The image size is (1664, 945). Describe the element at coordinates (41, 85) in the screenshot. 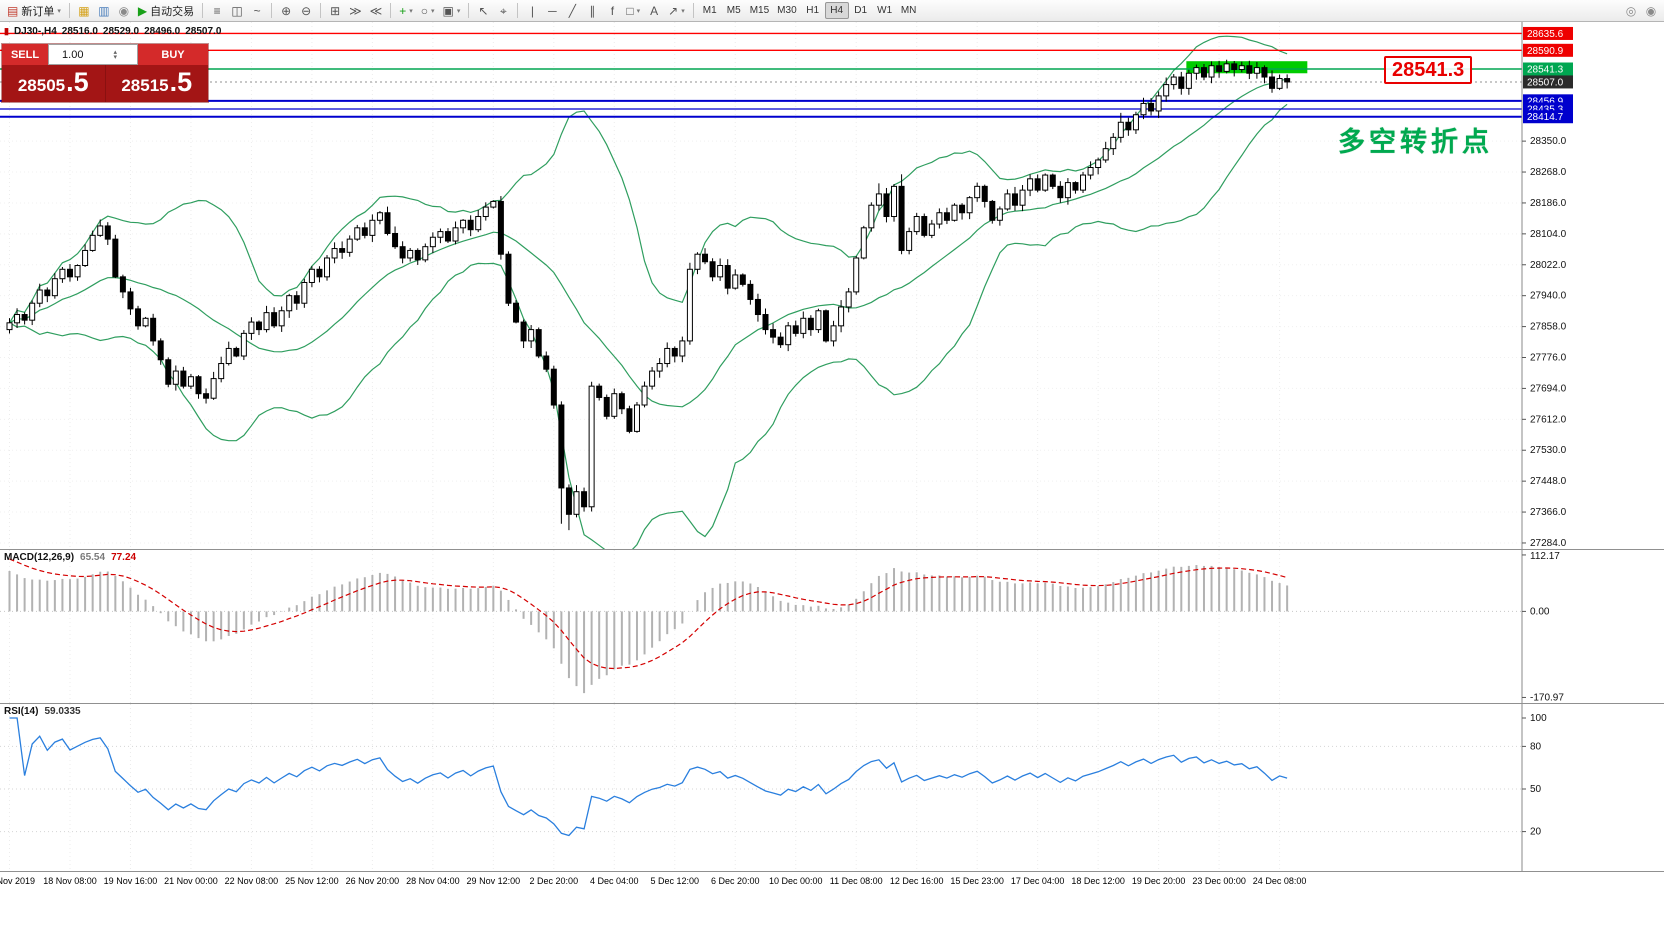

I see `sell-price-main: 28505` at that location.